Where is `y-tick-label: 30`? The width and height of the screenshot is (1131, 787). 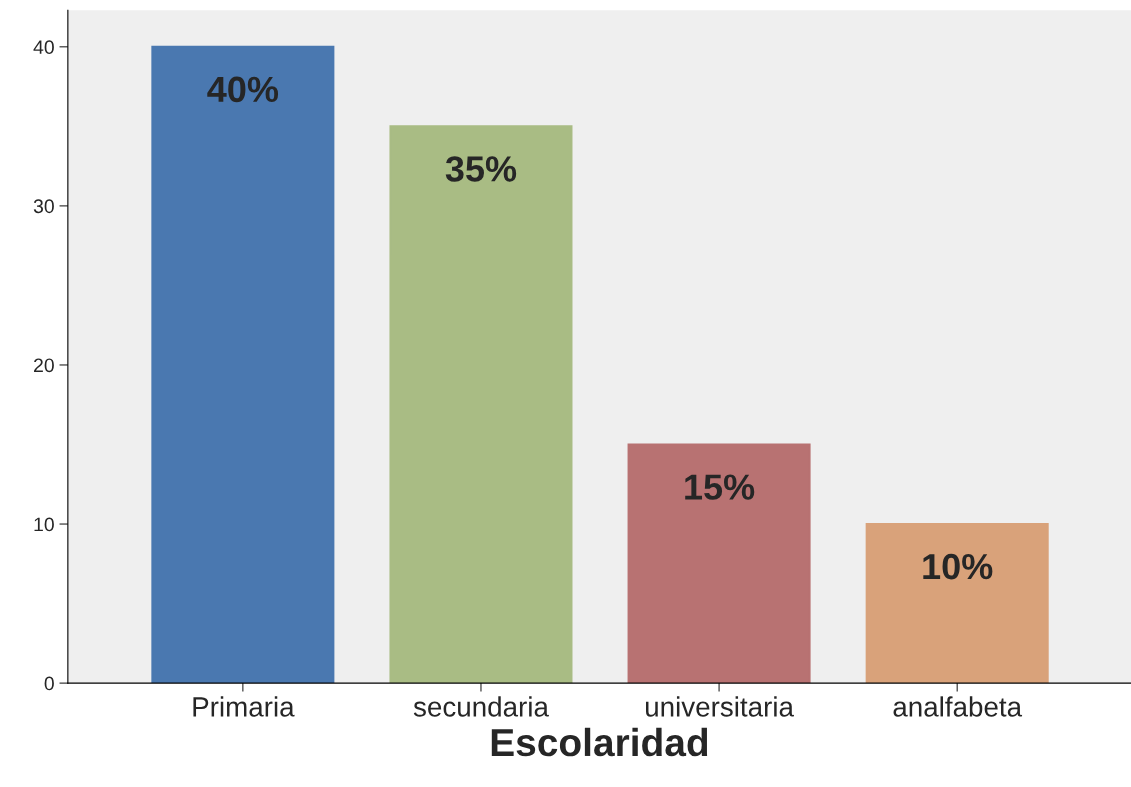
y-tick-label: 30 is located at coordinates (43, 206).